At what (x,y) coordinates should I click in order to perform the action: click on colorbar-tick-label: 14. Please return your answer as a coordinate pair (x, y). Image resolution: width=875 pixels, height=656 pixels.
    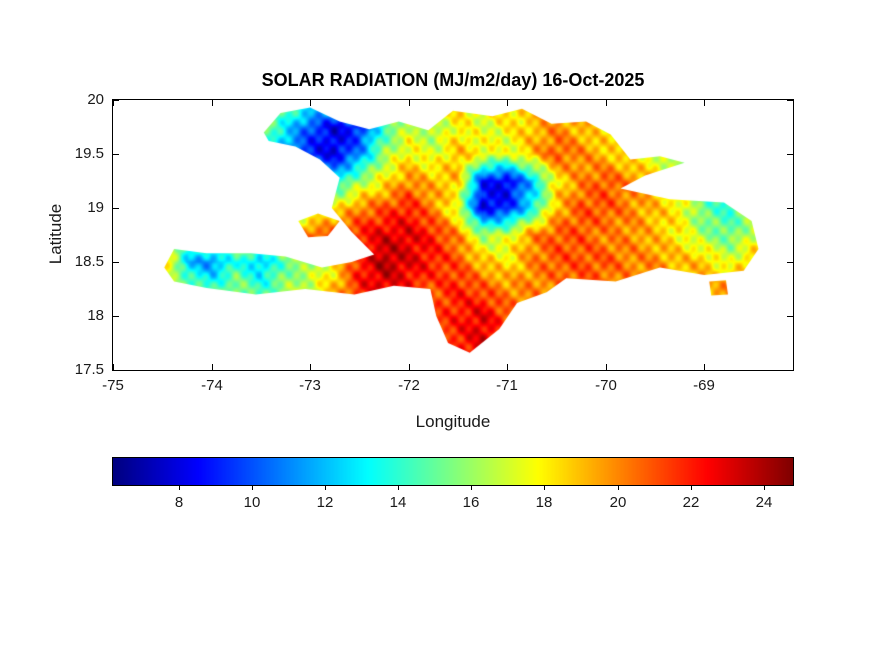
    Looking at the image, I should click on (398, 502).